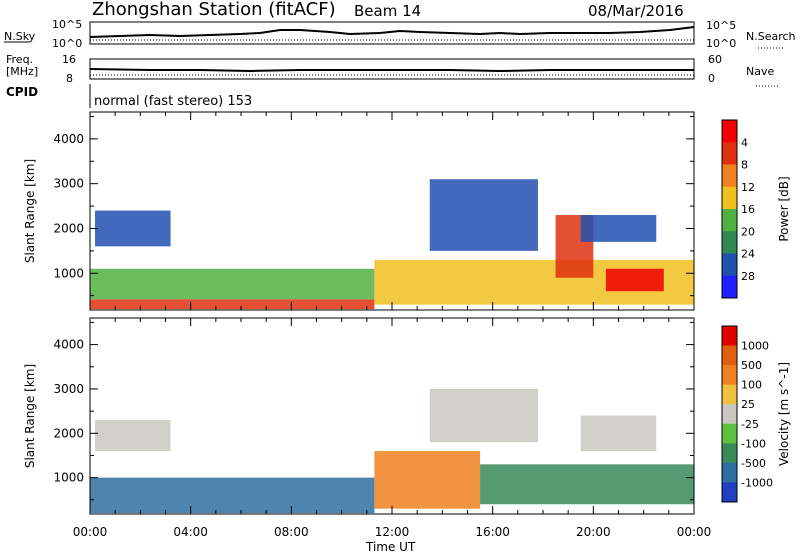 The height and width of the screenshot is (554, 800). I want to click on noise-tick-top-left: 10^5, so click(67, 24).